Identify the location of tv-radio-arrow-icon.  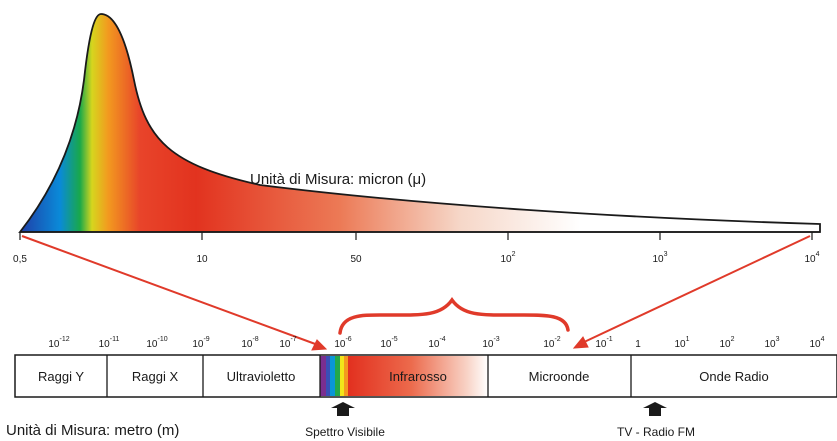
(655, 409).